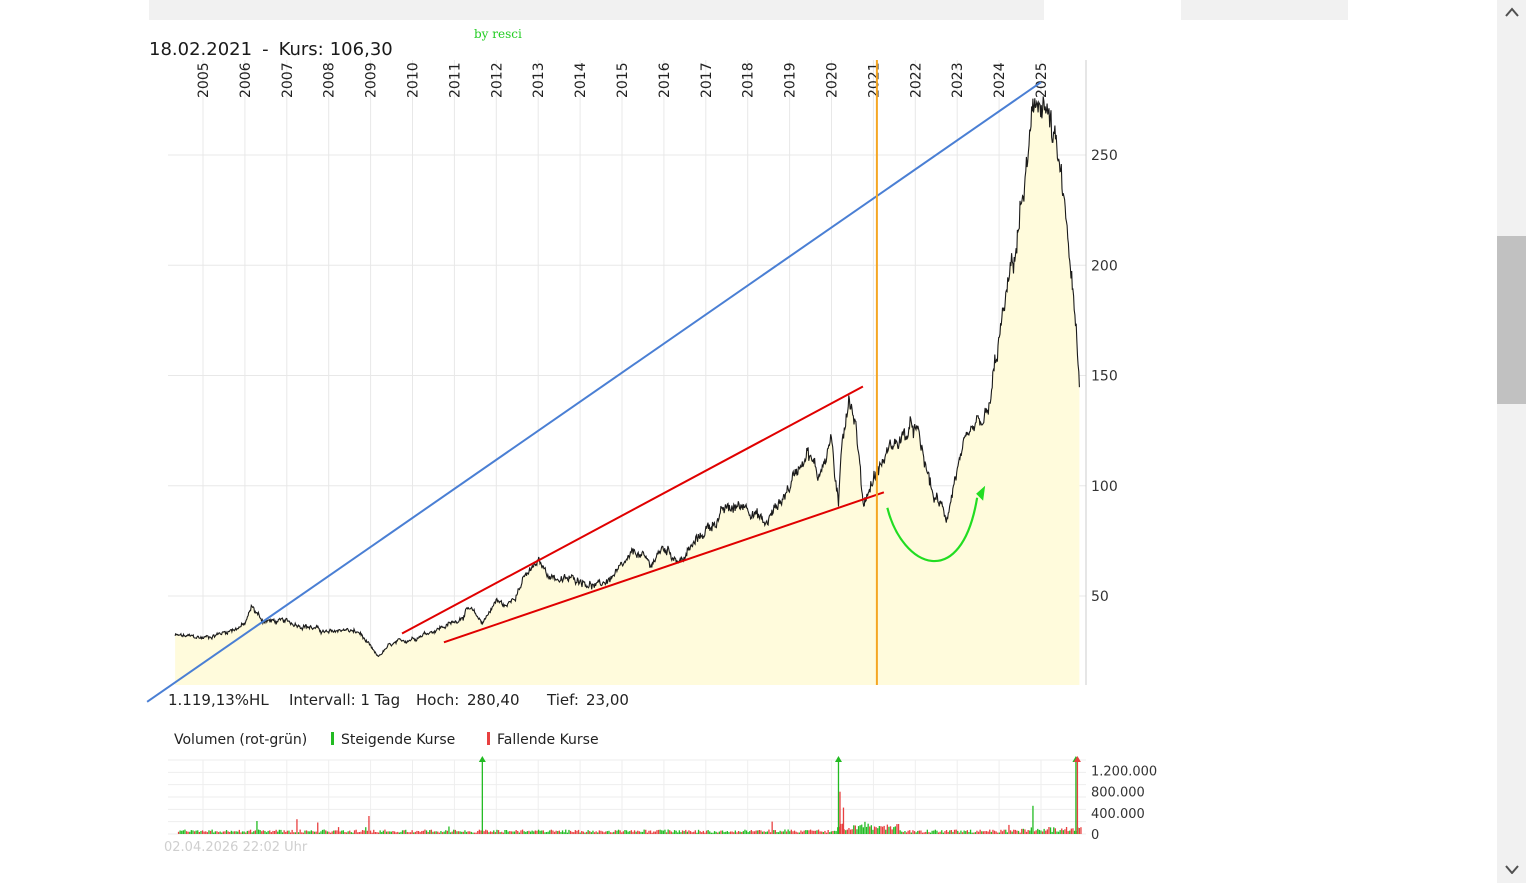 This screenshot has width=1526, height=883. I want to click on recovery-arrowhead, so click(981, 493).